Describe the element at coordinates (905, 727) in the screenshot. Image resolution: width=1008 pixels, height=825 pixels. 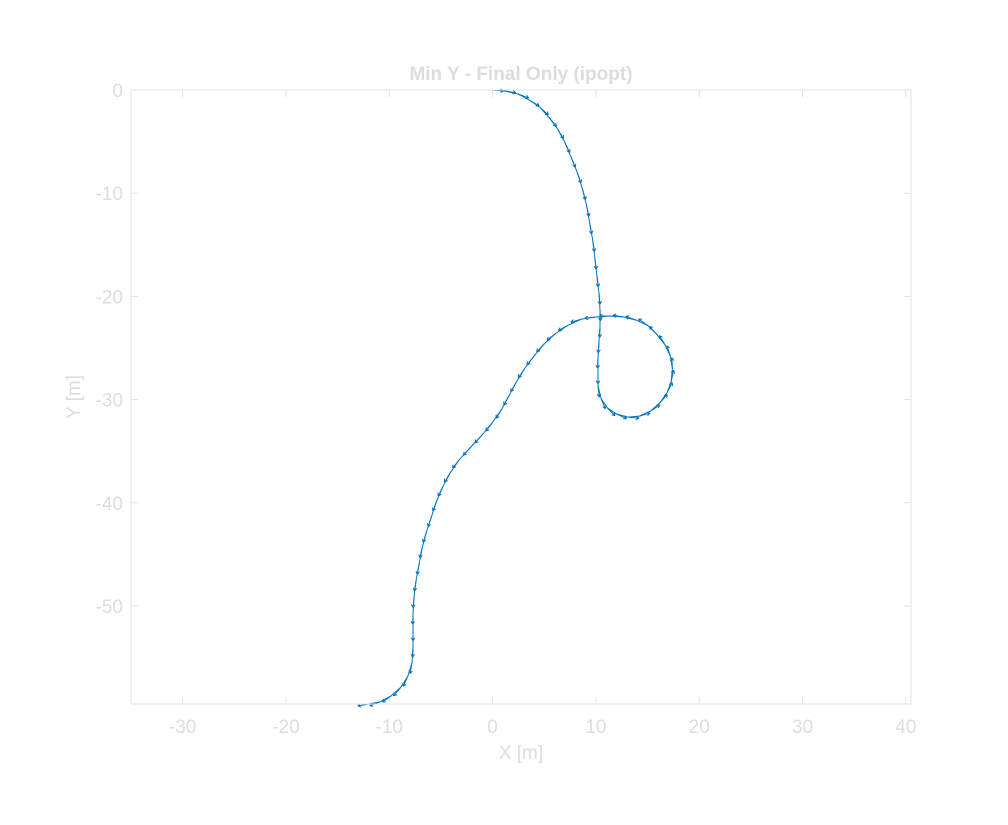
I see `x-tick-label: 40` at that location.